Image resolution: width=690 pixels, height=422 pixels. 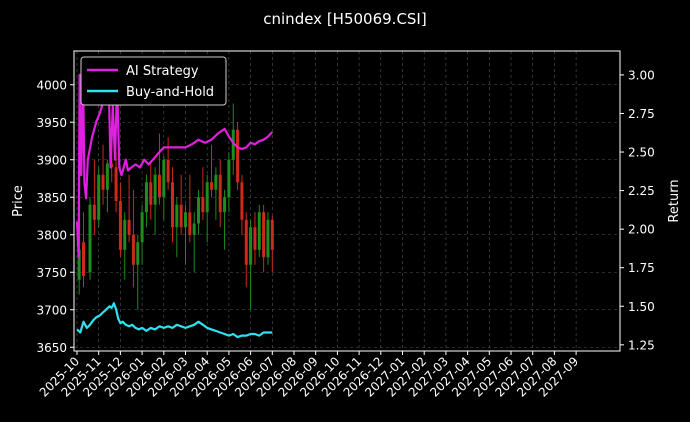 I want to click on left-tick-label: 3650, so click(x=51, y=348).